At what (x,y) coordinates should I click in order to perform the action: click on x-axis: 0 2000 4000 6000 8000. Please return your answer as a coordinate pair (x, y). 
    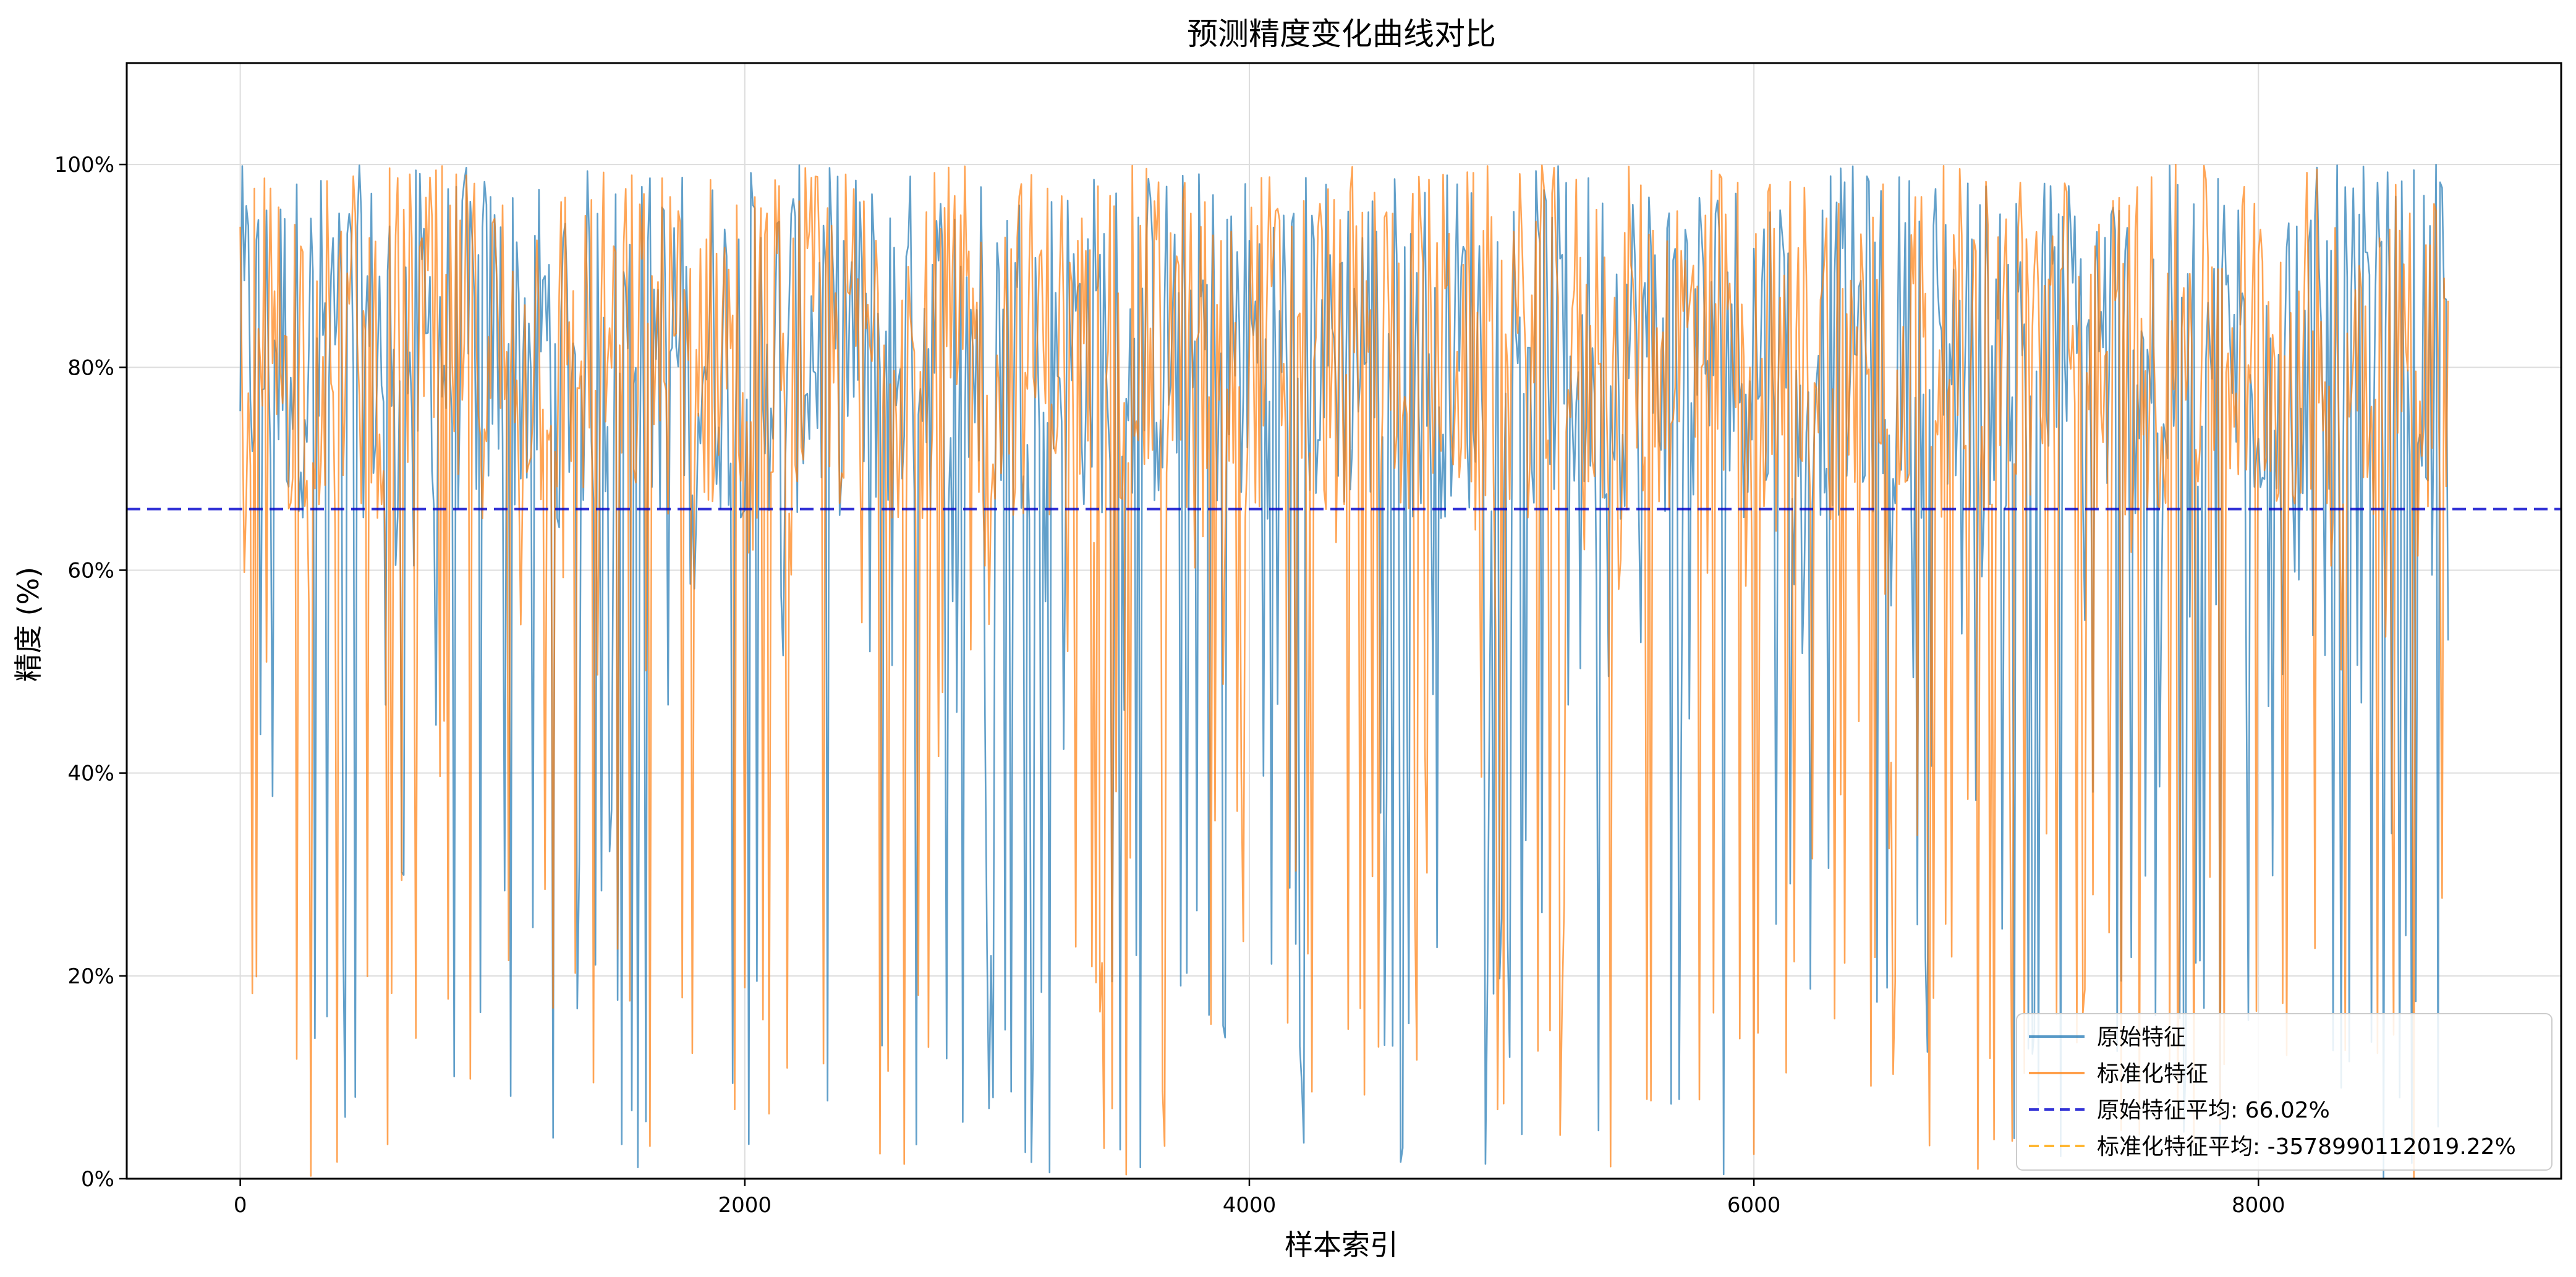
    Looking at the image, I should click on (1259, 1198).